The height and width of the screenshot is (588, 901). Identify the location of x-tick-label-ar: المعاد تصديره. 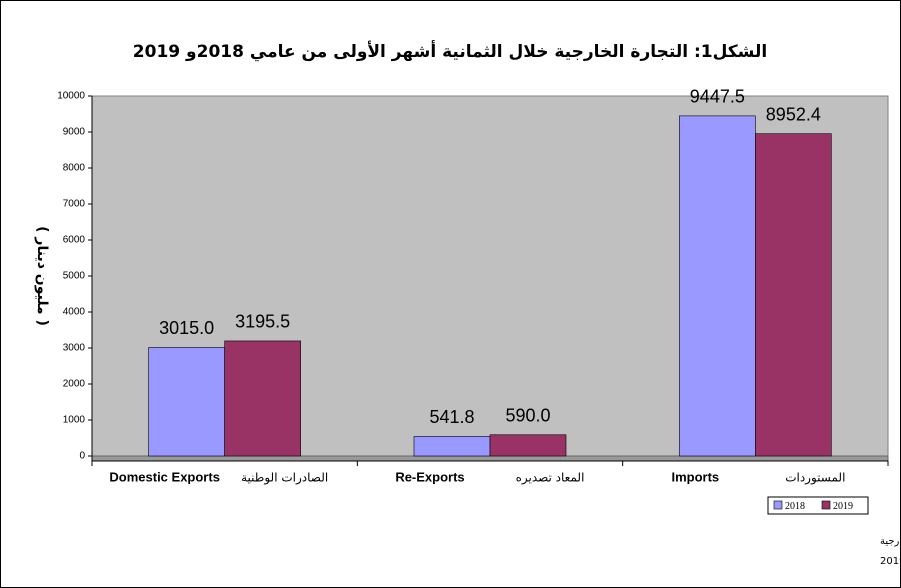
(550, 478).